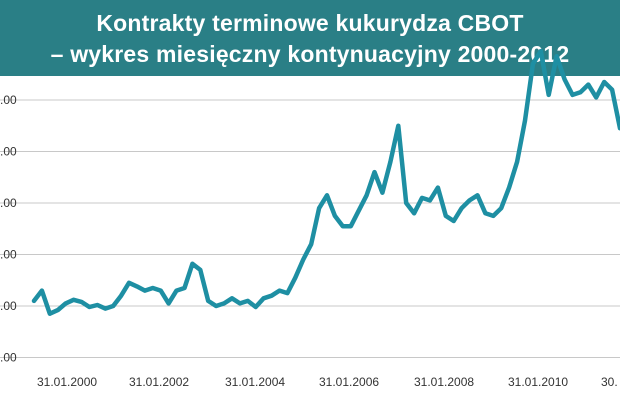 This screenshot has height=413, width=620. I want to click on chart-title-line-1: Kontrakty terminowe kukurydza CBOT, so click(310, 23).